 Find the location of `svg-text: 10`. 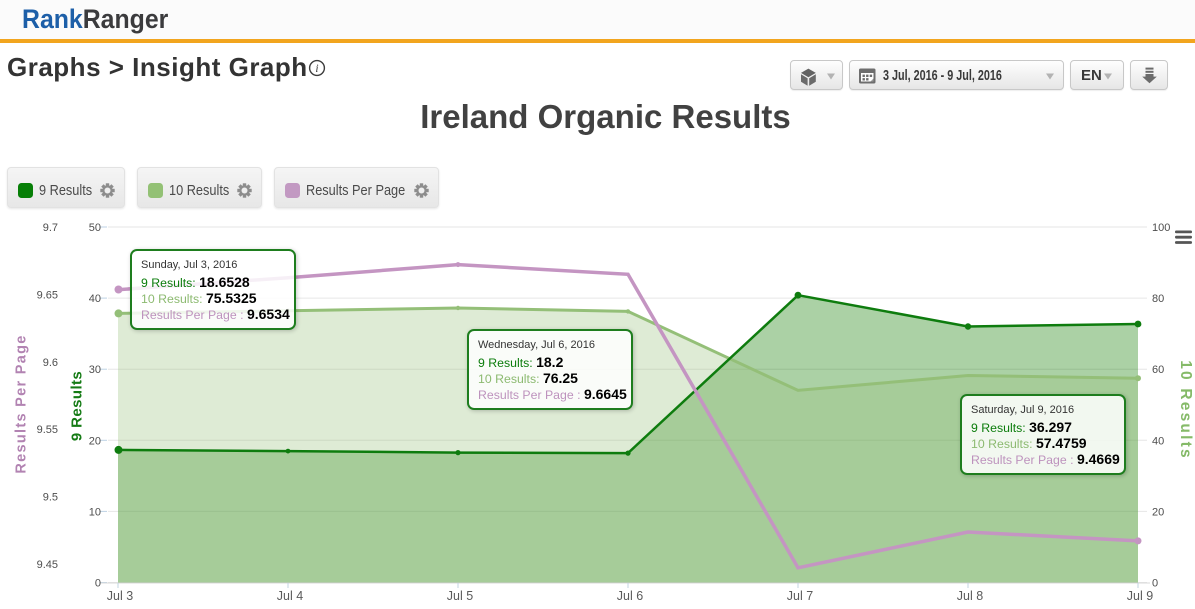

svg-text: 10 is located at coordinates (95, 512).